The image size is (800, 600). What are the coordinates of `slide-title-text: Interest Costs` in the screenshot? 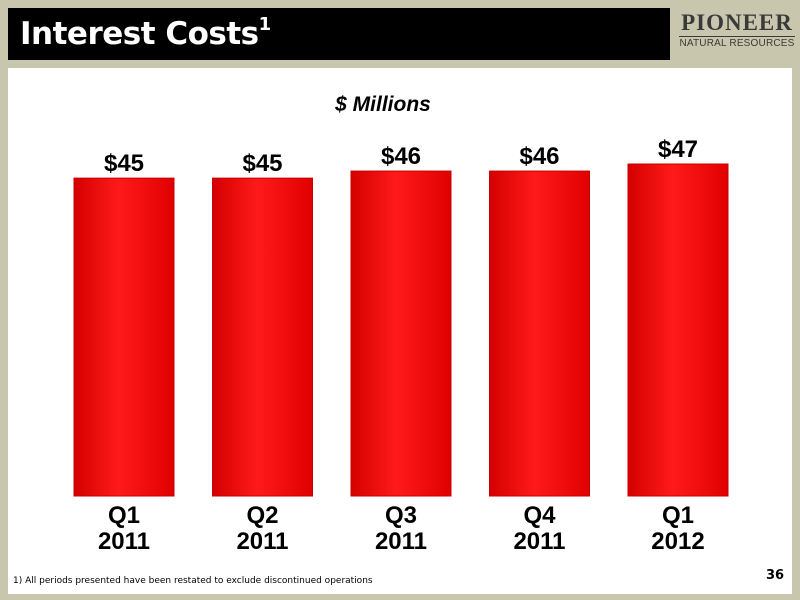 It's located at (139, 34).